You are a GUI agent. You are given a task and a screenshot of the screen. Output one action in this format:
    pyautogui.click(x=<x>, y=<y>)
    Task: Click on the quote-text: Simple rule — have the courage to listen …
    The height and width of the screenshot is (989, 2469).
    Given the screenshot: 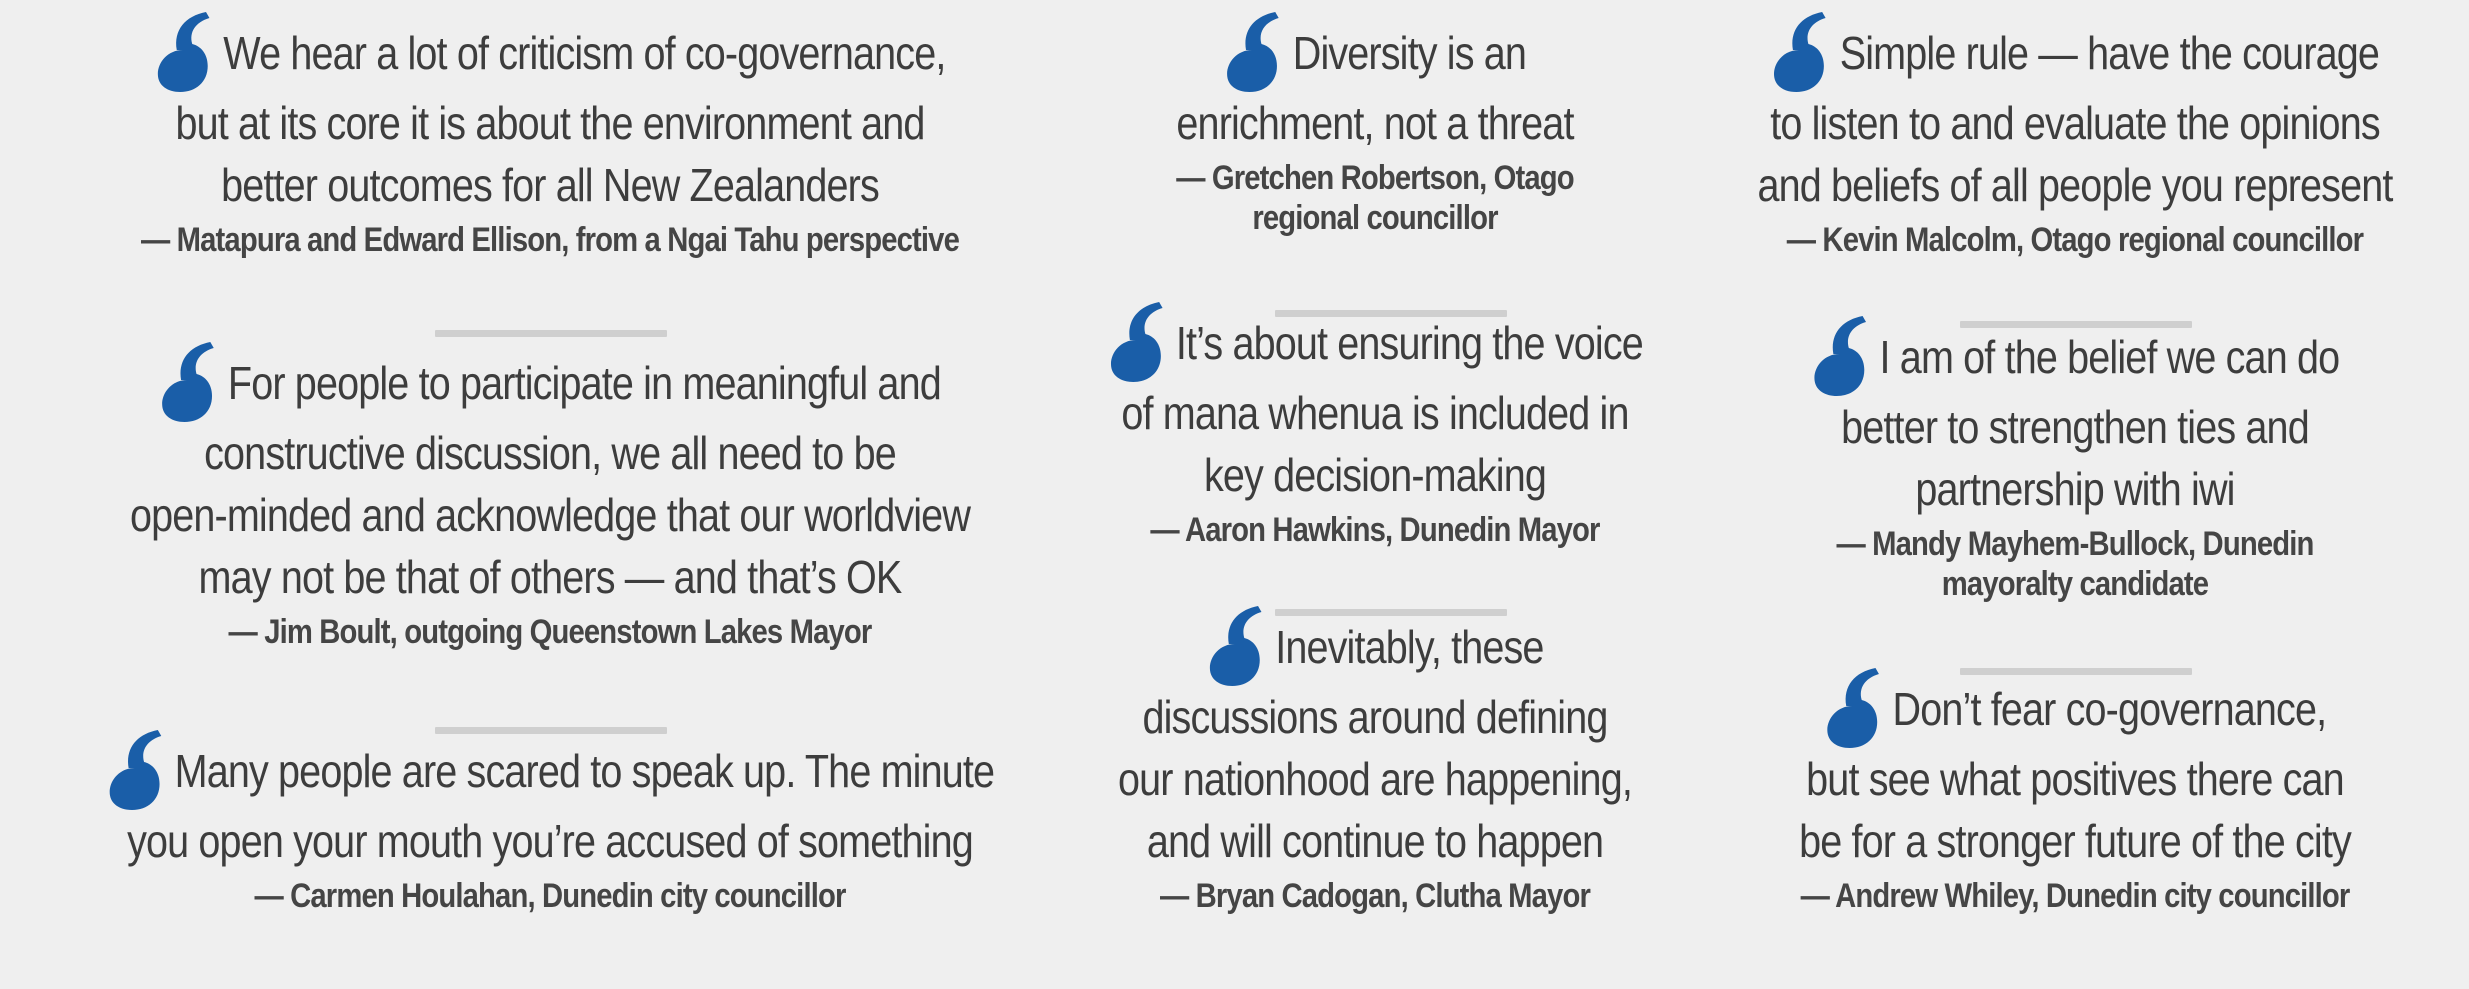 What is the action you would take?
    pyautogui.click(x=2075, y=114)
    